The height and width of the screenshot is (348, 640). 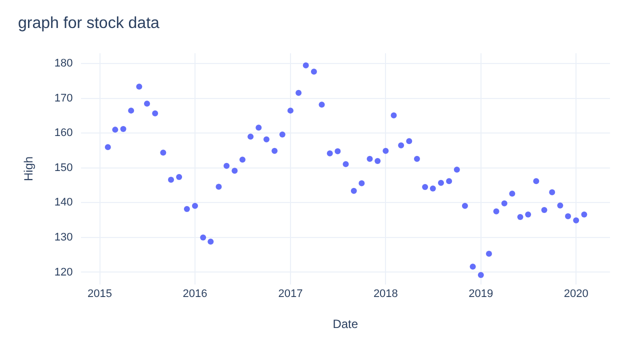 I want to click on x-tick-label: 2016, so click(x=195, y=294).